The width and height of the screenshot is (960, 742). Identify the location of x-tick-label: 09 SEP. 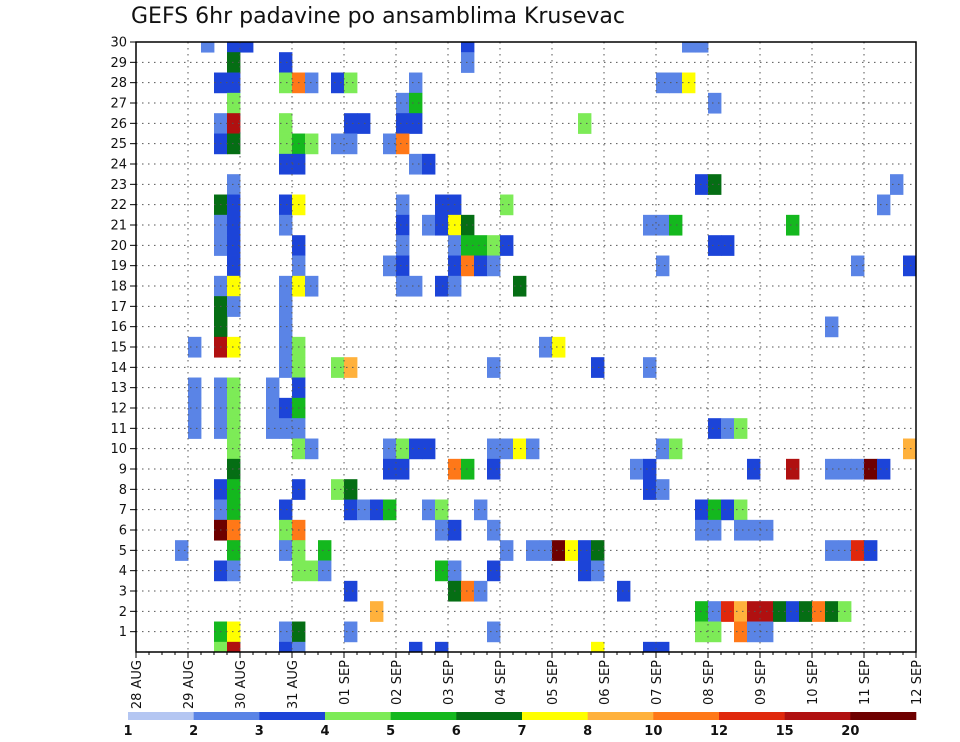
(761, 682).